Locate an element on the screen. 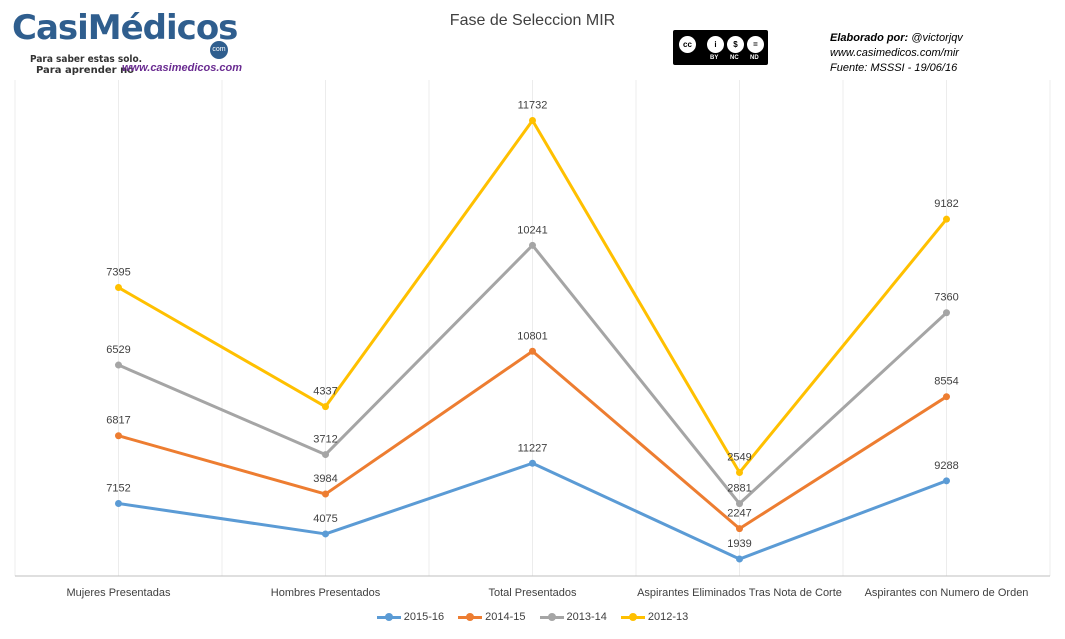 Image resolution: width=1065 pixels, height=639 pixels. noderivatives-icon: = is located at coordinates (755, 44).